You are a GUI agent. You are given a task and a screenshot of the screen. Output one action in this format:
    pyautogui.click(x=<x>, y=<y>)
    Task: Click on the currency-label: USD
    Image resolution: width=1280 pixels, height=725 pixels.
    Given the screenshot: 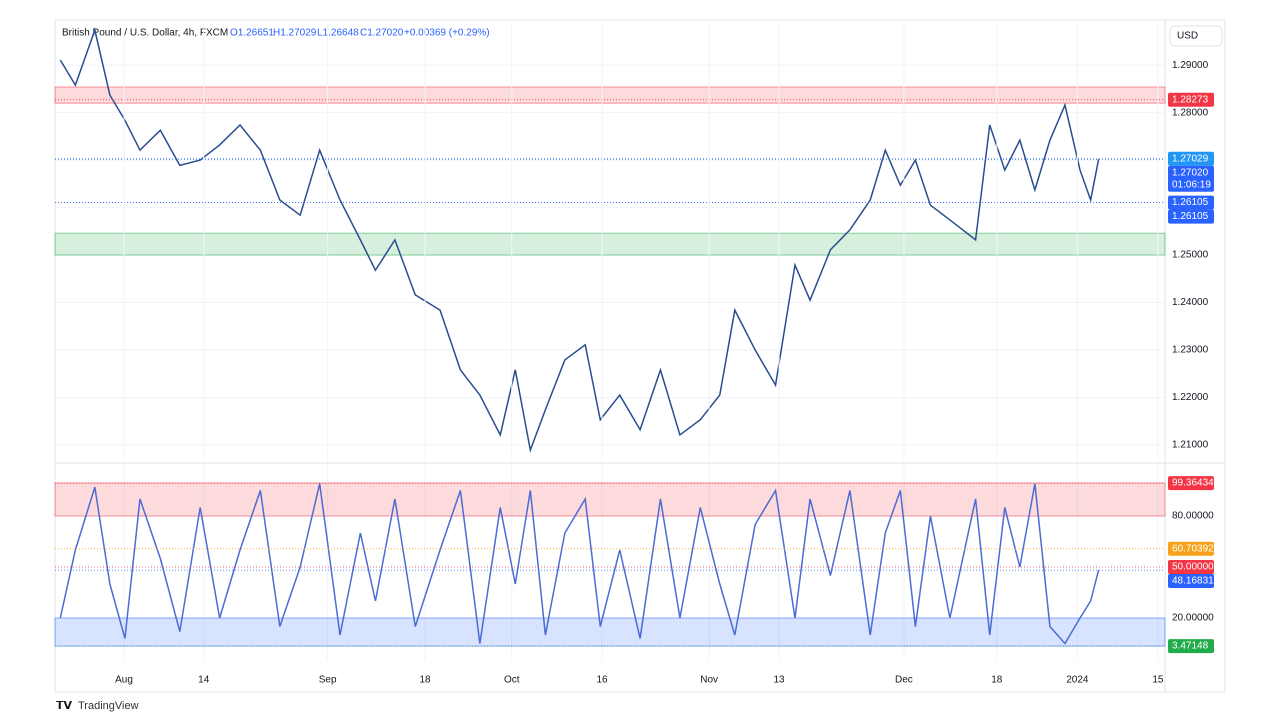 What is the action you would take?
    pyautogui.click(x=1187, y=36)
    